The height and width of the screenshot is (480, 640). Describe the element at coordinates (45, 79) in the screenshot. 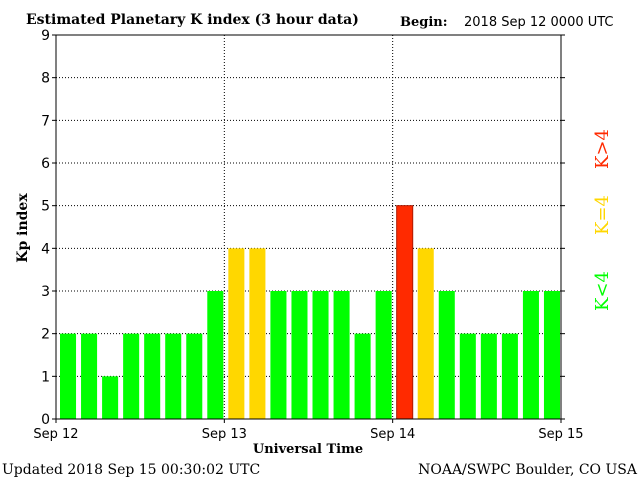

I see `y-tick-label: 8` at that location.